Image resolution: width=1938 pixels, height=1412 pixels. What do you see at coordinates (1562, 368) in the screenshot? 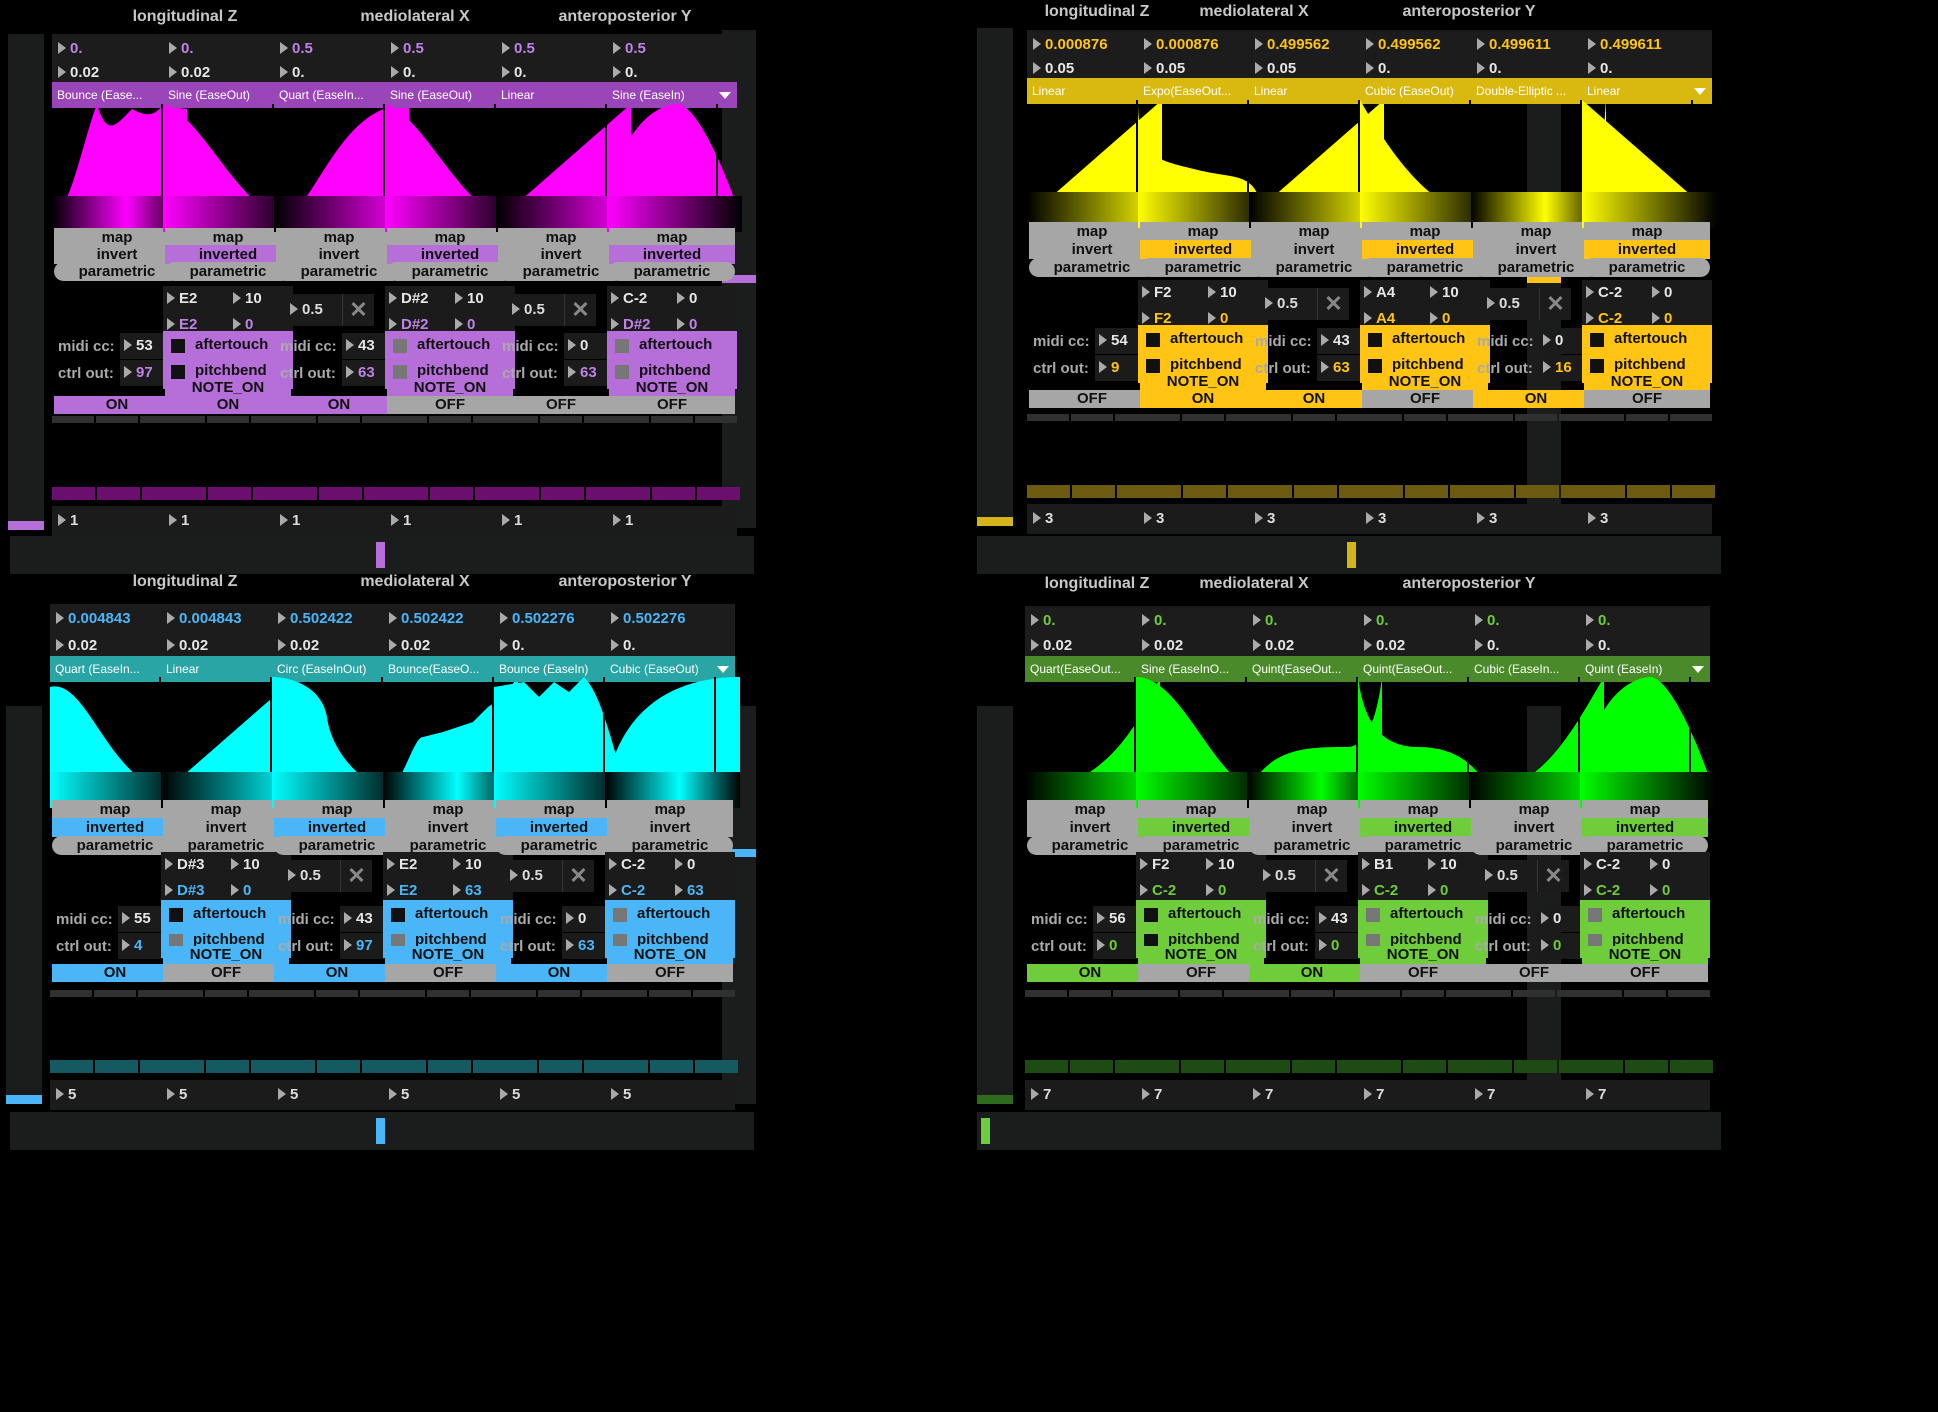
I see `ctrl-out-value: 16` at bounding box center [1562, 368].